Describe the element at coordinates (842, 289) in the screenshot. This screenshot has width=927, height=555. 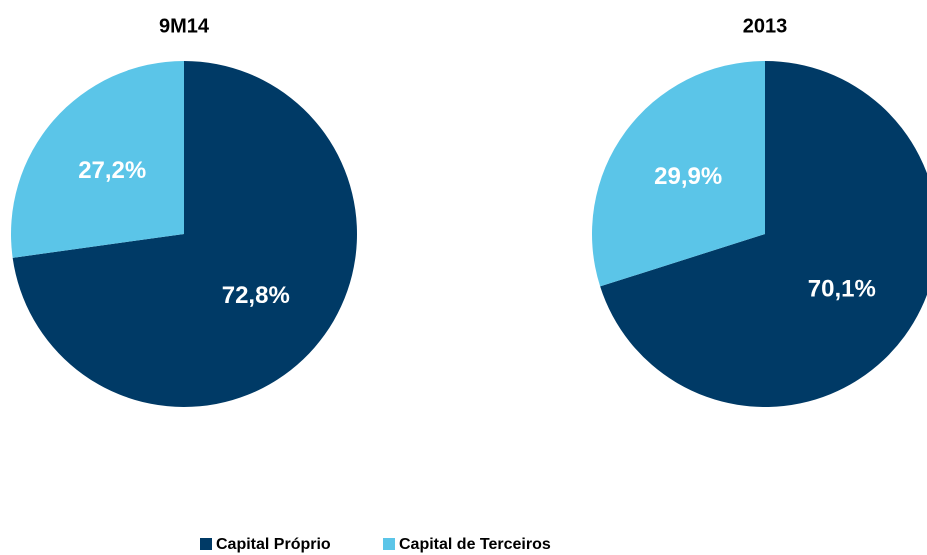
I see `data-label: 70,1%` at that location.